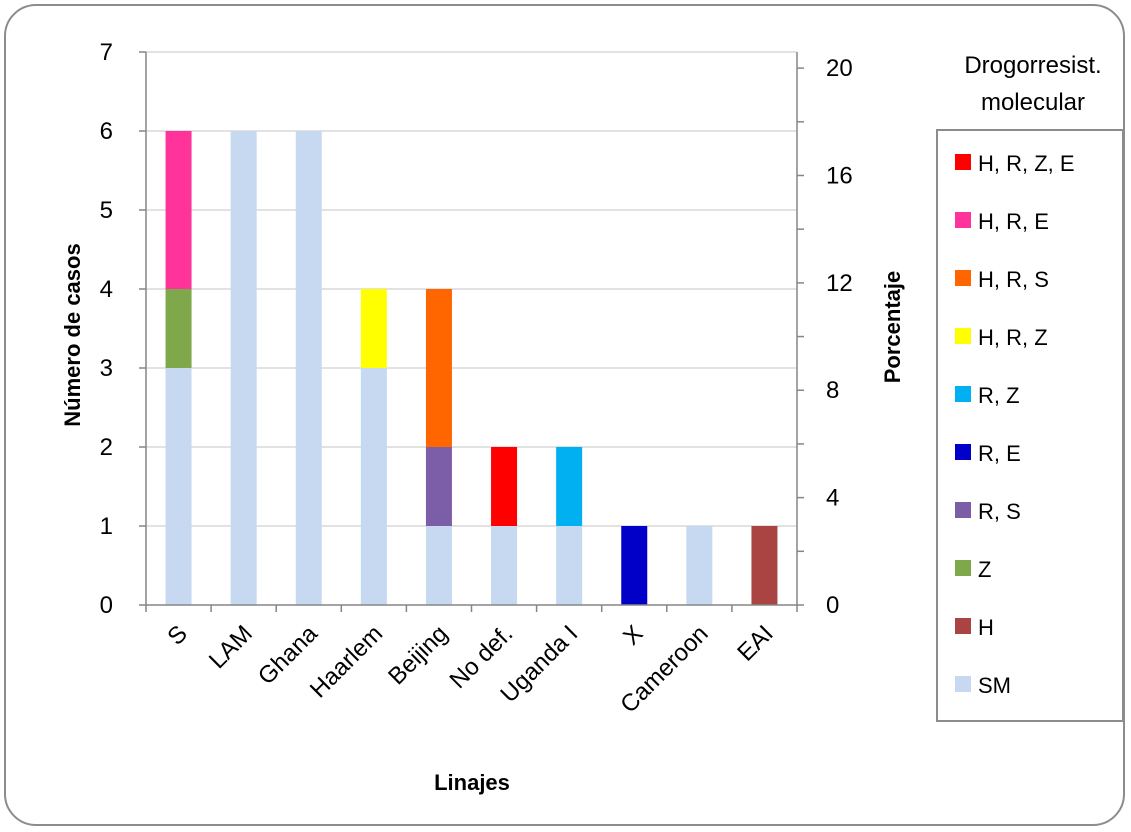 This screenshot has height=832, width=1131. I want to click on y2-tick-label: 0, so click(832, 605).